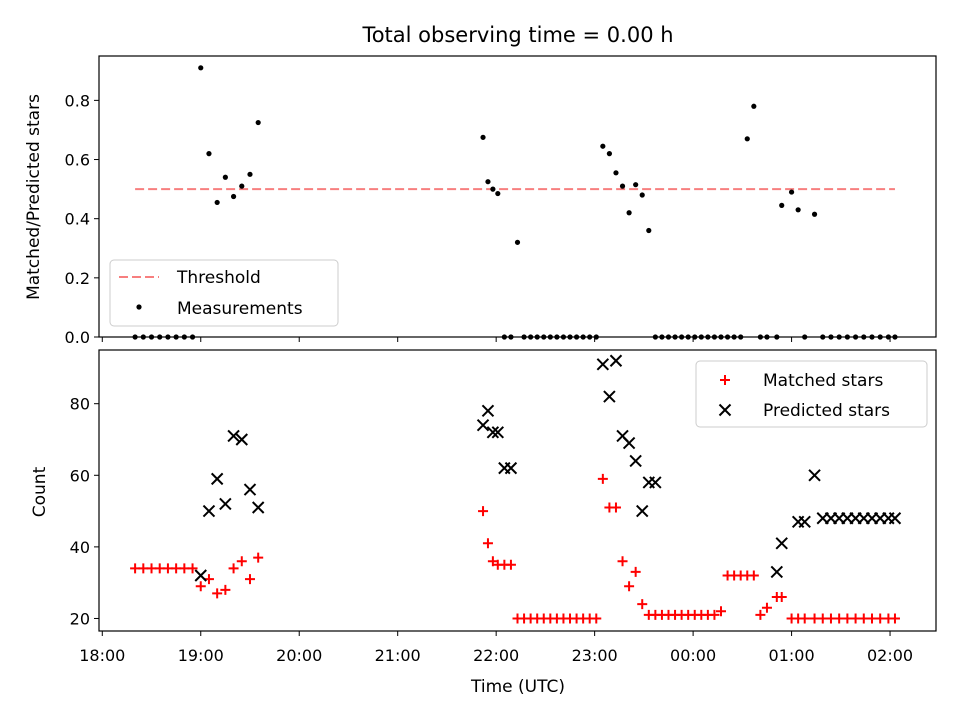  Describe the element at coordinates (80, 475) in the screenshot. I see `bottom-y-tick-label: 60` at that location.